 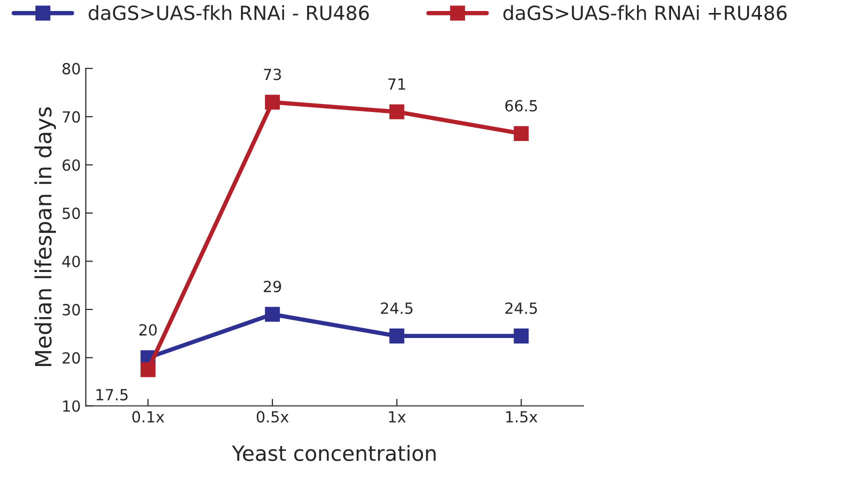 What do you see at coordinates (272, 417) in the screenshot?
I see `x-tick-label: 0.5x` at bounding box center [272, 417].